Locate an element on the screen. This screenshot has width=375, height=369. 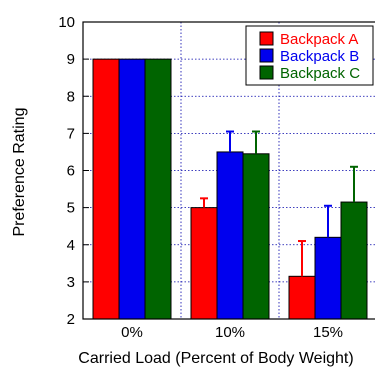
x-tick-label: 15% is located at coordinates (328, 332).